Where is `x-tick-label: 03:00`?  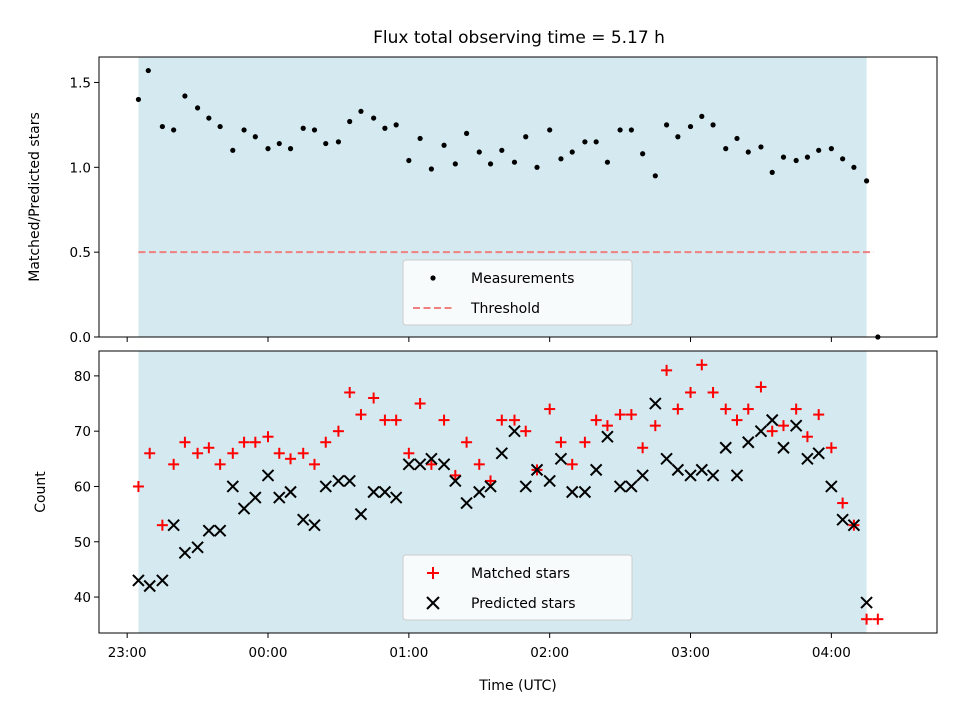
x-tick-label: 03:00 is located at coordinates (690, 653).